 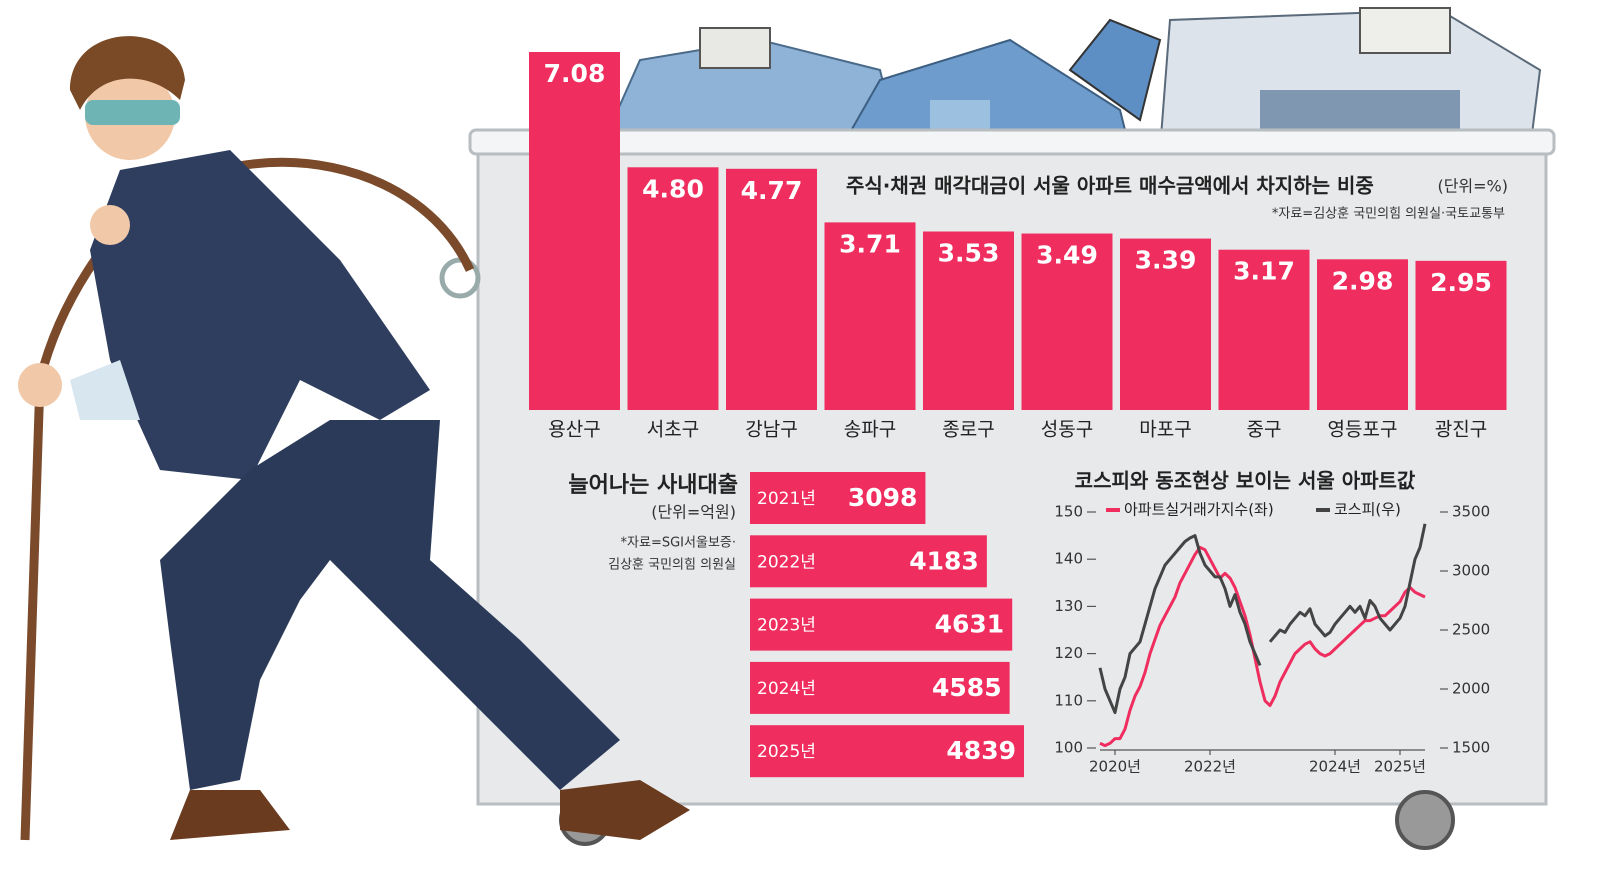 What do you see at coordinates (673, 188) in the screenshot?
I see `value-label: 4.80` at bounding box center [673, 188].